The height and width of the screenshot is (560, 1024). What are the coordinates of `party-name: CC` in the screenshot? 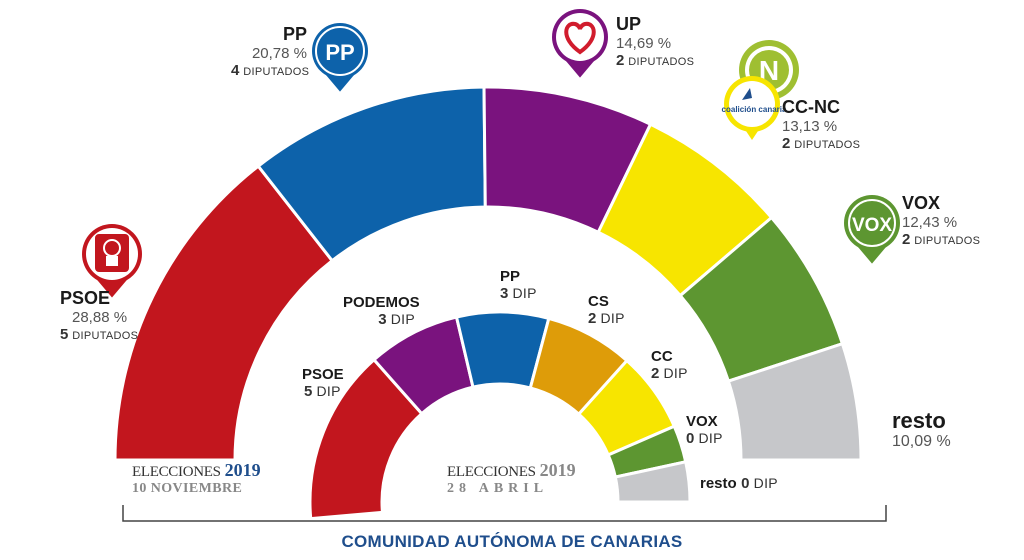 It's located at (662, 356).